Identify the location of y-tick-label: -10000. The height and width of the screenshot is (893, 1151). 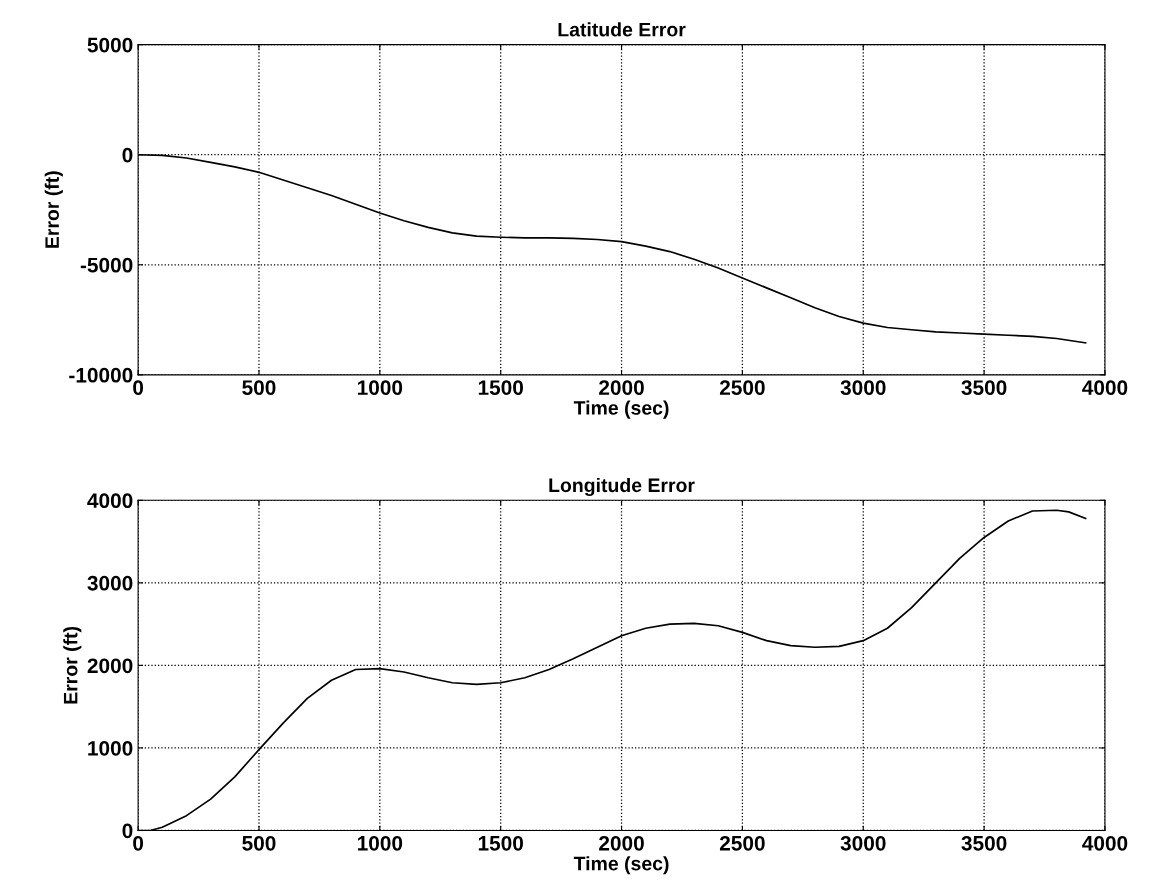
(101, 375).